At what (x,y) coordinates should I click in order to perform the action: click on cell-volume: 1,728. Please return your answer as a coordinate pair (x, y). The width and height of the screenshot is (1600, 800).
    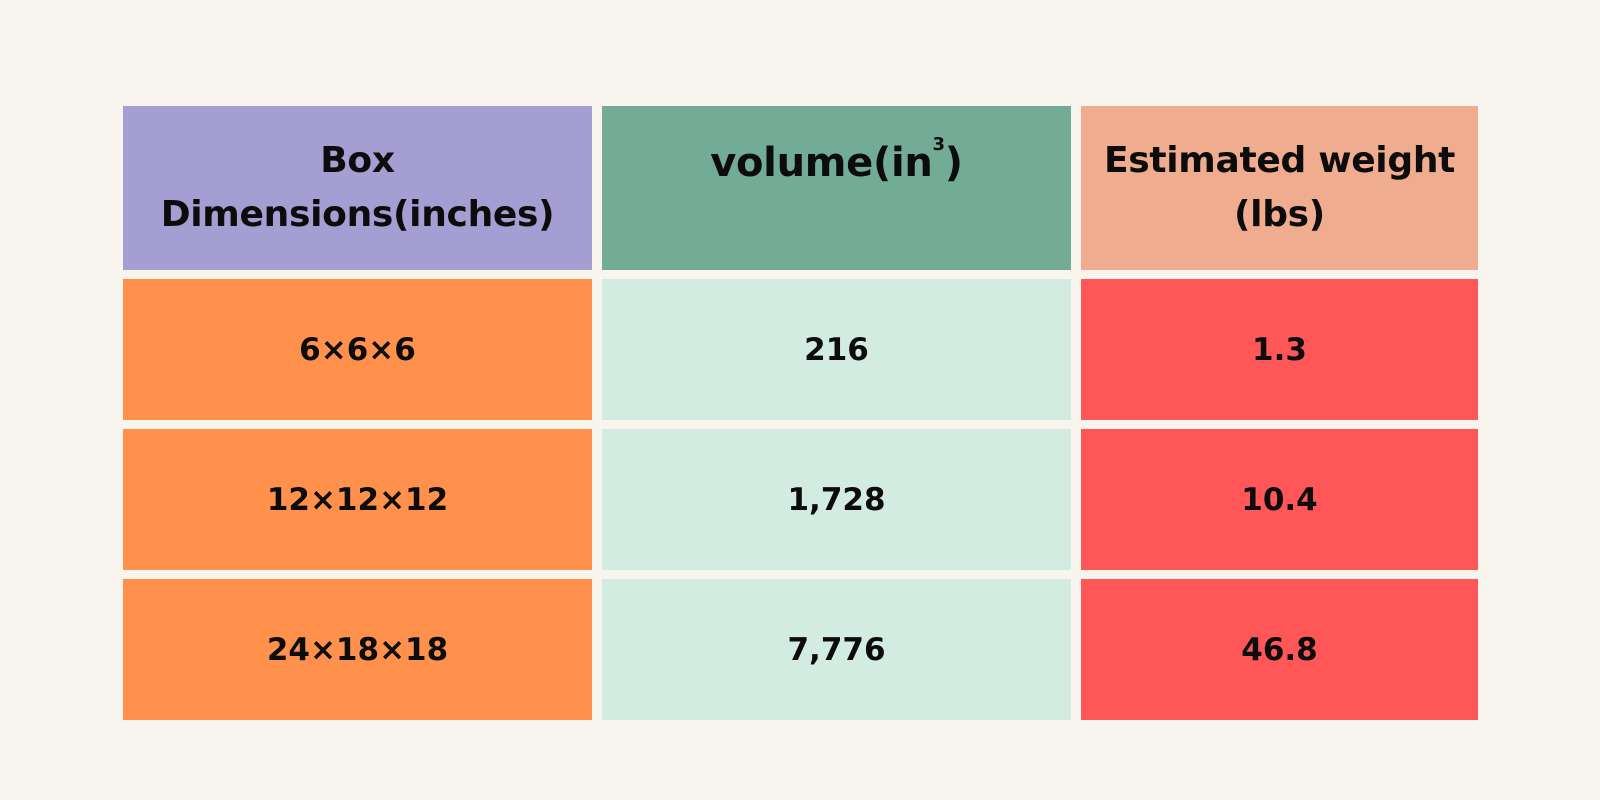
    Looking at the image, I should click on (836, 499).